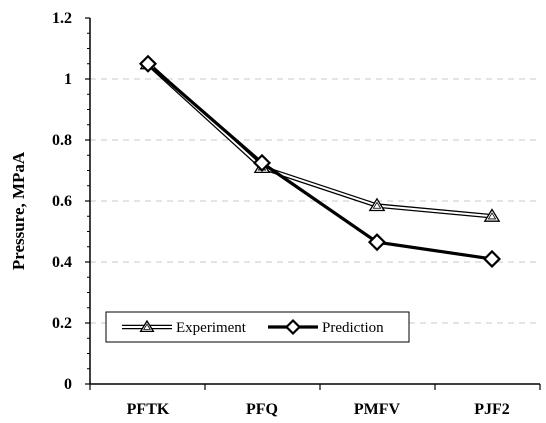  Describe the element at coordinates (147, 326) in the screenshot. I see `legend-marker-experiment-inner` at that location.